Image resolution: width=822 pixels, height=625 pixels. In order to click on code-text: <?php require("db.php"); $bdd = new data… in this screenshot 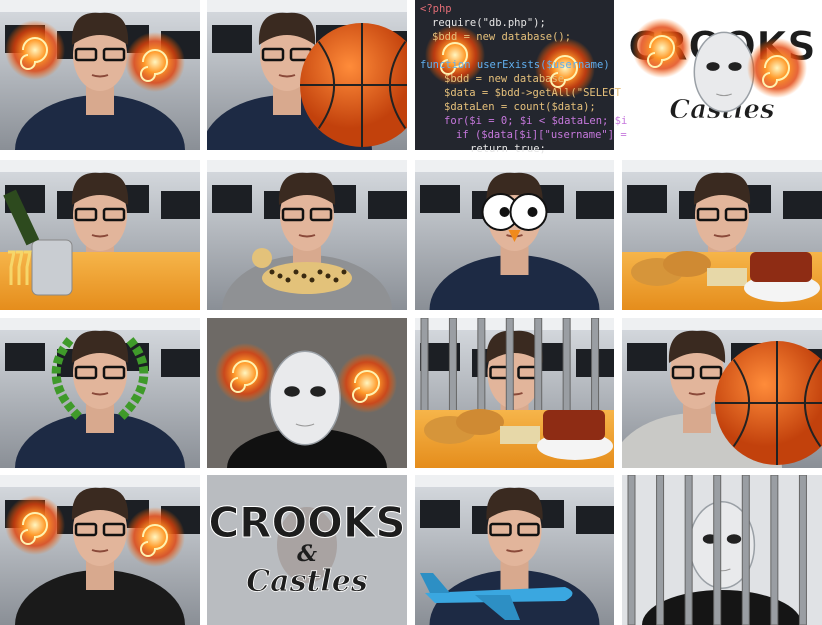, I will do `click(523, 79)`.